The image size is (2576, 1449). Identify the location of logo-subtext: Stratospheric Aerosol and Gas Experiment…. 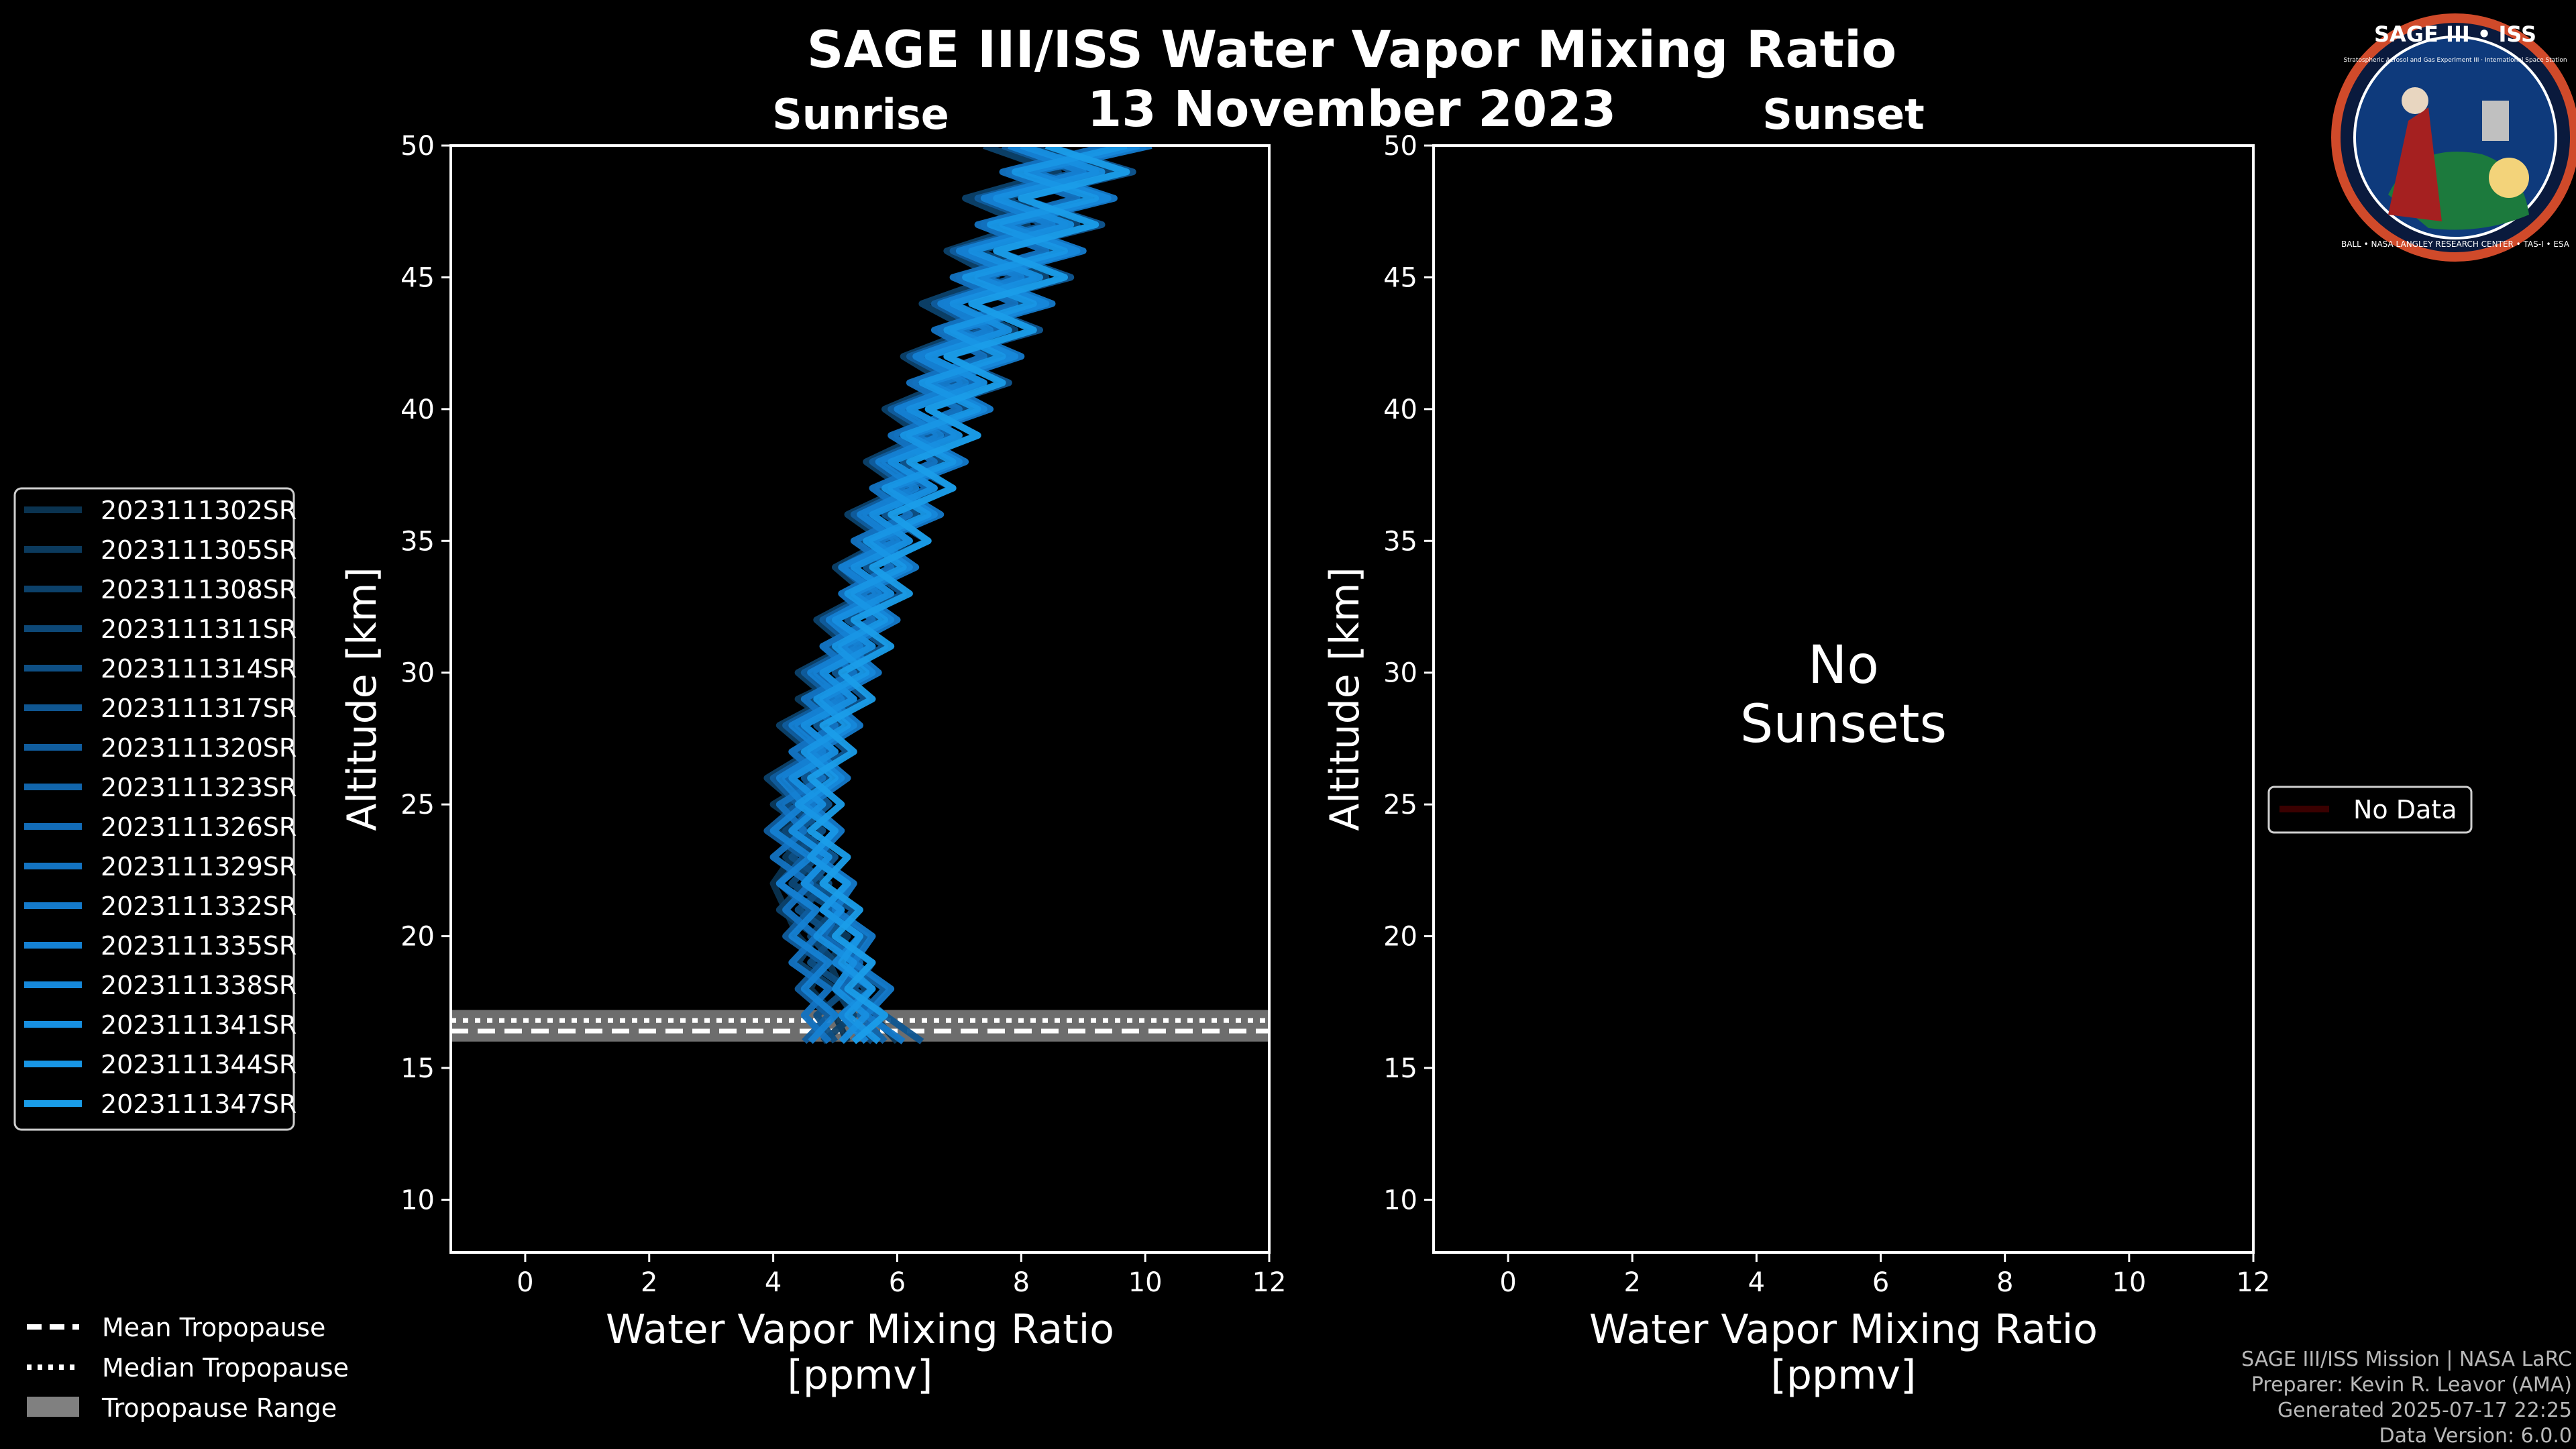
(2455, 60).